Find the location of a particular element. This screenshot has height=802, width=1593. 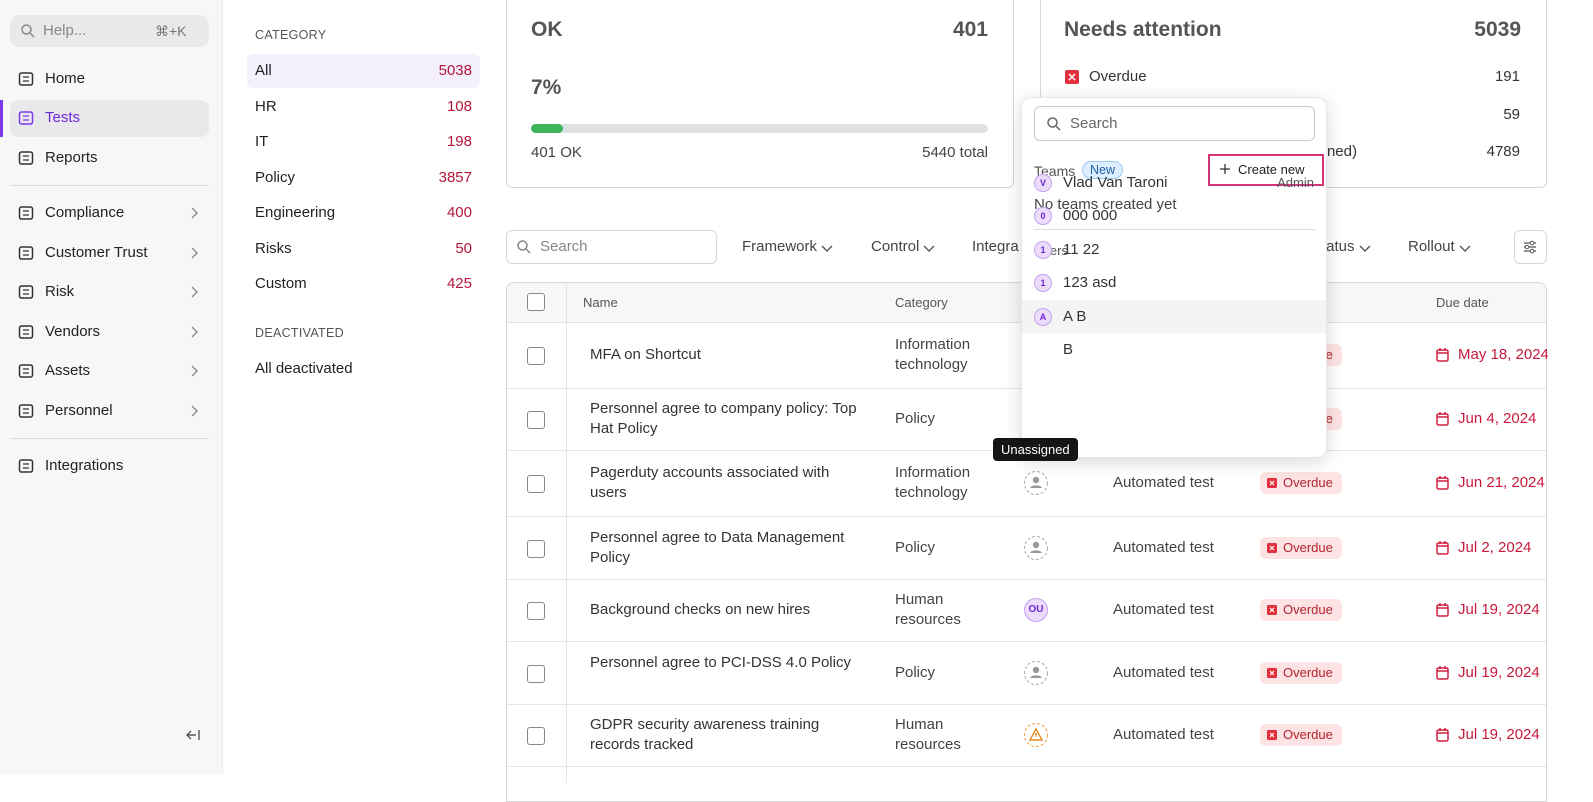

nav-item: Personnel is located at coordinates (79, 410).